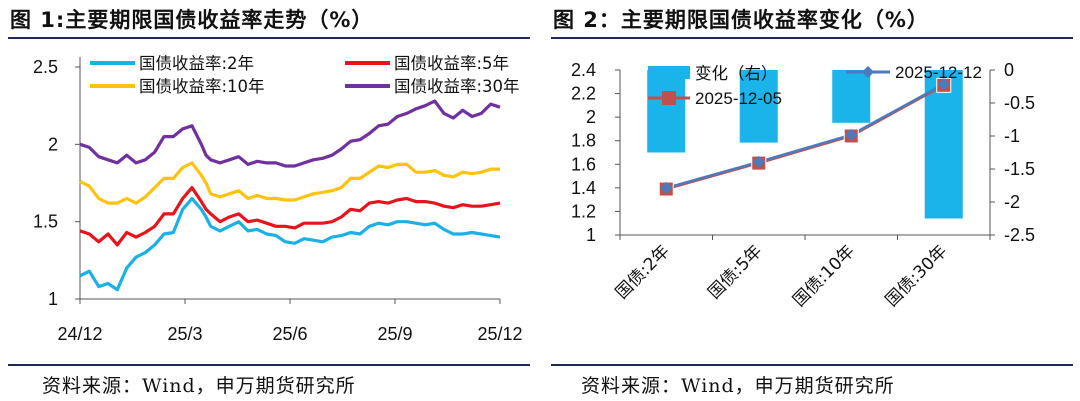 Image resolution: width=1080 pixels, height=401 pixels. I want to click on x-tick-label: 25/3, so click(184, 334).